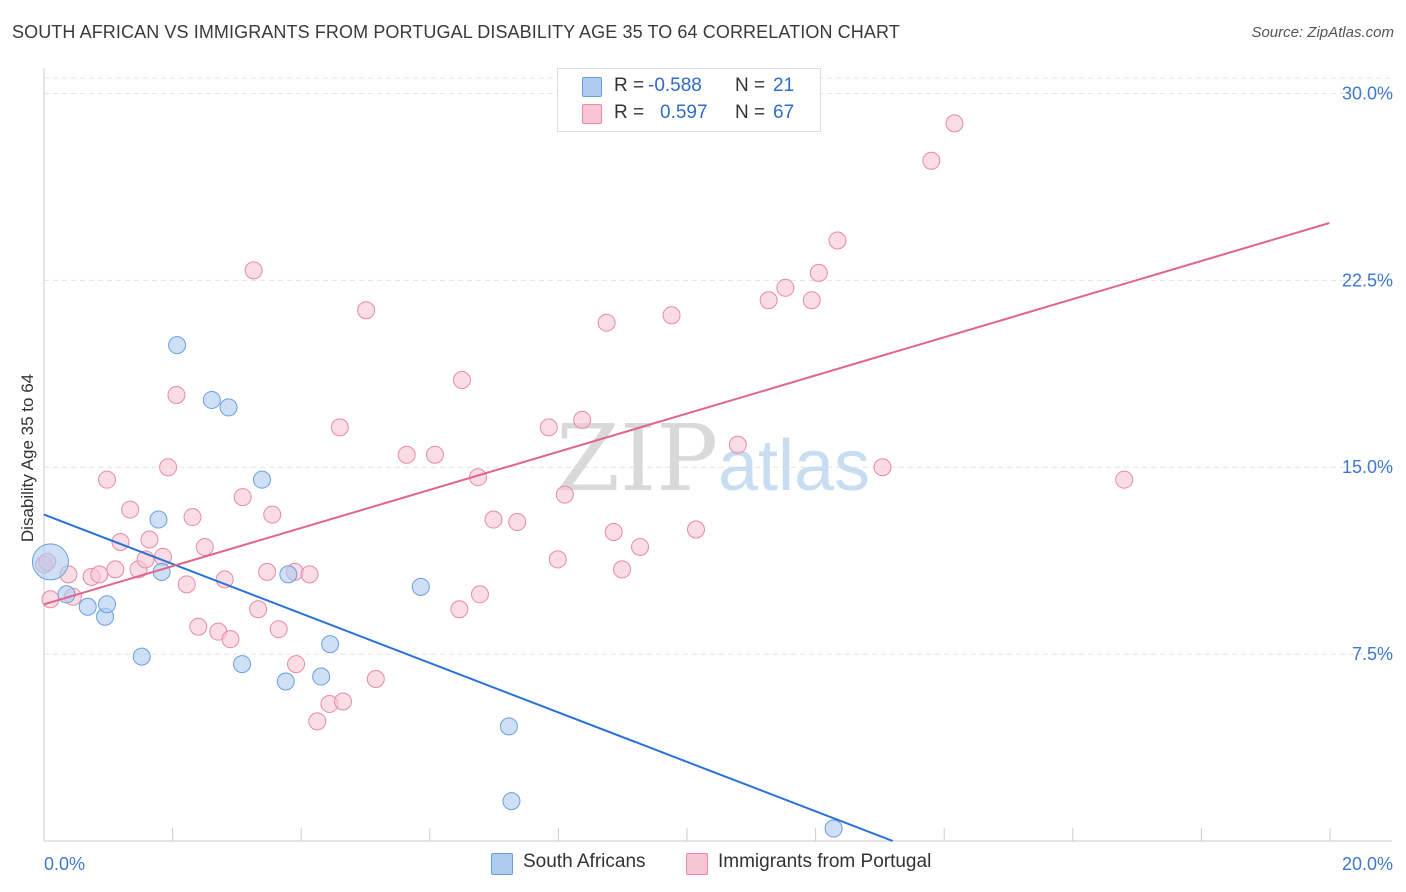  Describe the element at coordinates (784, 112) in the screenshot. I see `legend-n-value: 67` at that location.